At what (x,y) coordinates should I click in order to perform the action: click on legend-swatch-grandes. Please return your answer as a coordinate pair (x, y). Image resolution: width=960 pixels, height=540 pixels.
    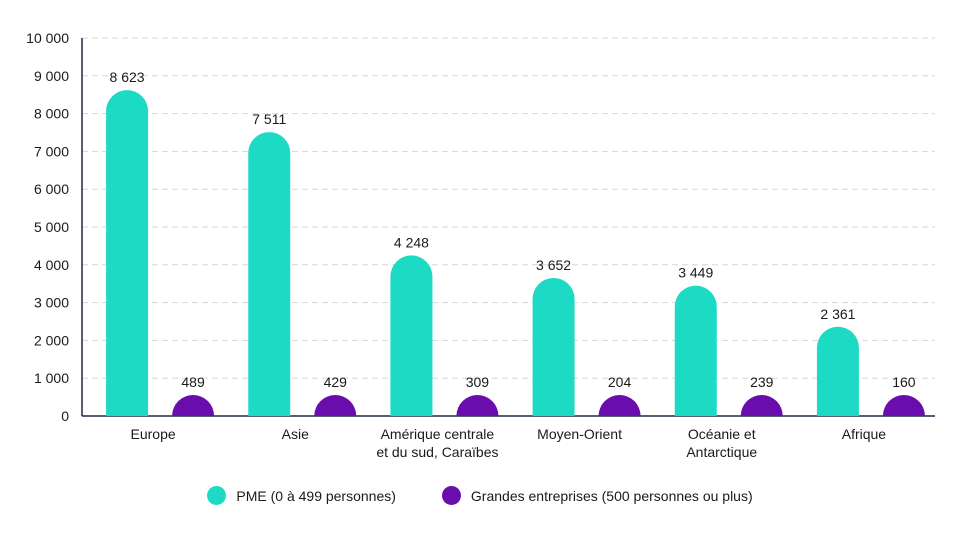
    Looking at the image, I should click on (451, 495).